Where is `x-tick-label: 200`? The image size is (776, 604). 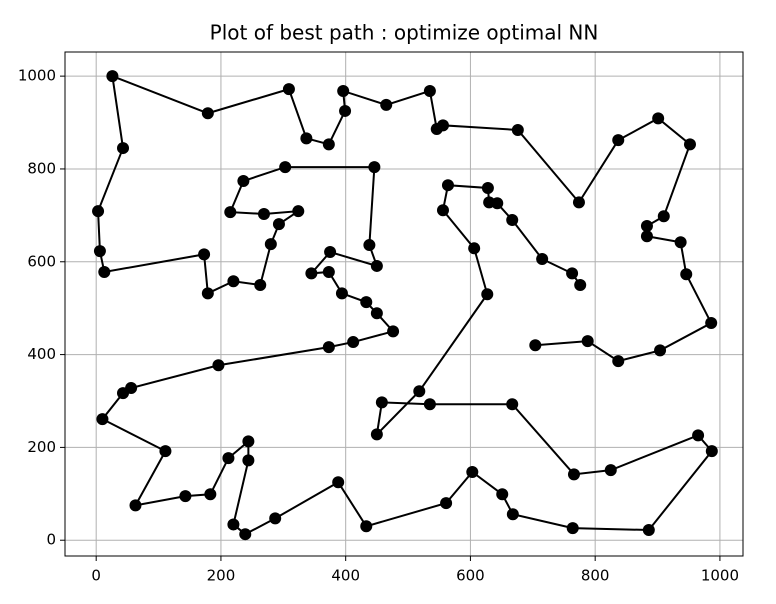 x-tick-label: 200 is located at coordinates (221, 576).